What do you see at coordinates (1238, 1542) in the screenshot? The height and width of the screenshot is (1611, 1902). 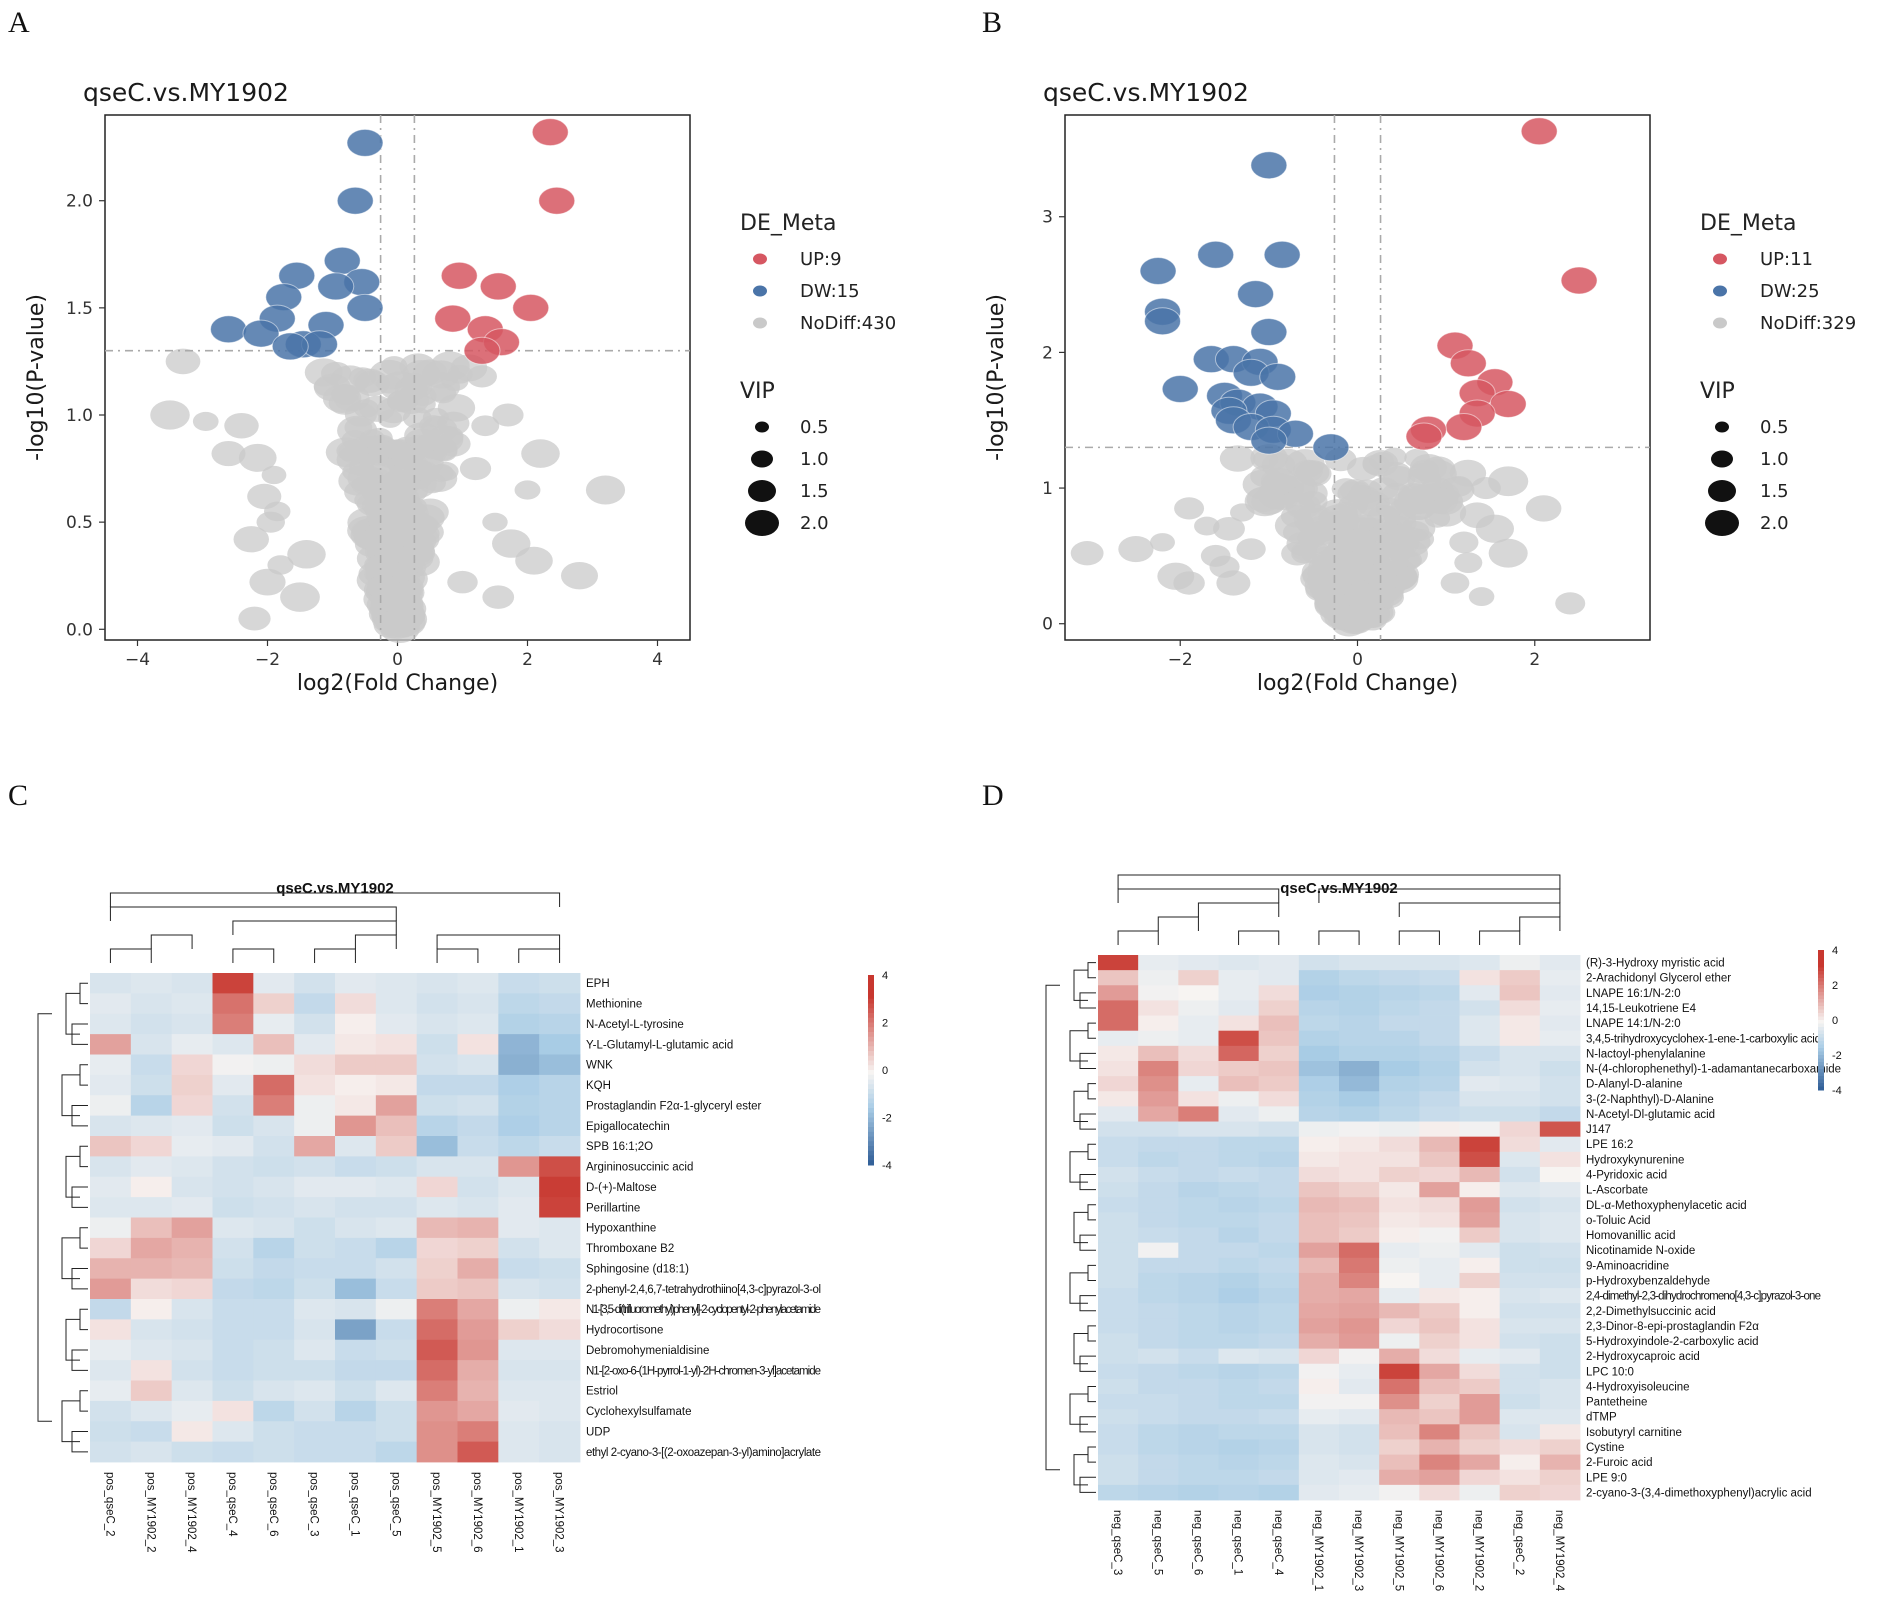 I see `column-label: neg_qseC_1` at bounding box center [1238, 1542].